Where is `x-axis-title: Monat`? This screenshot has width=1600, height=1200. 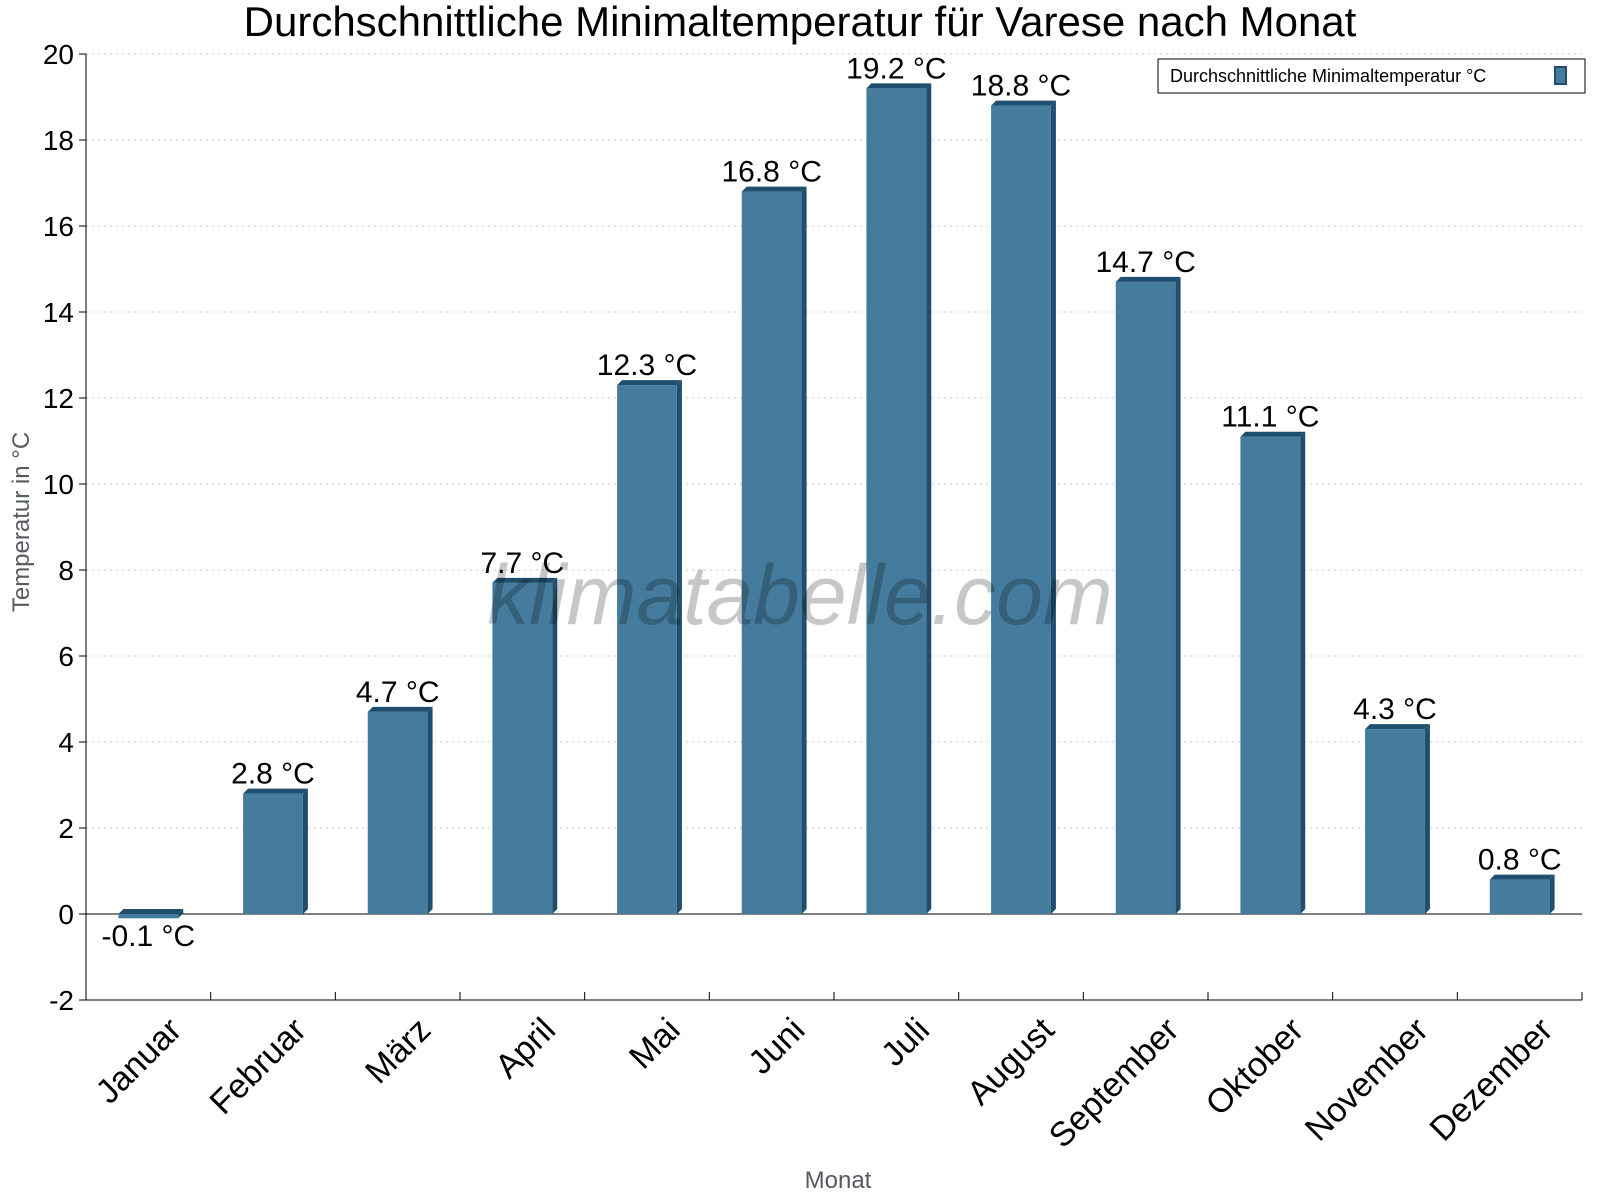
x-axis-title: Monat is located at coordinates (838, 1180).